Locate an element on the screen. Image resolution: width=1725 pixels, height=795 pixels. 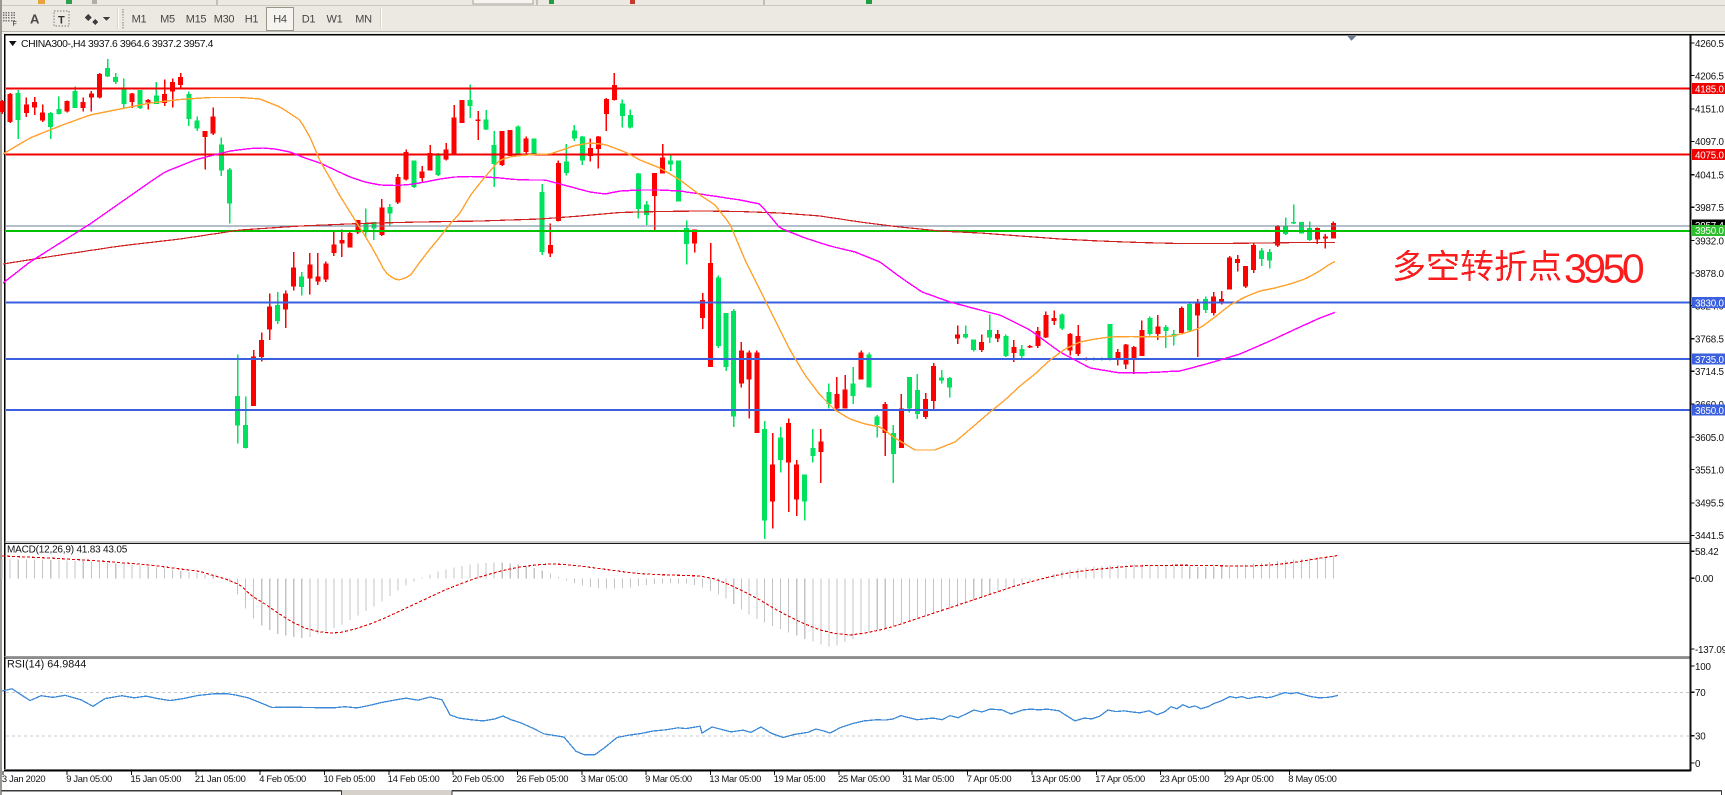
svg-text: 3830.0 is located at coordinates (1710, 303).